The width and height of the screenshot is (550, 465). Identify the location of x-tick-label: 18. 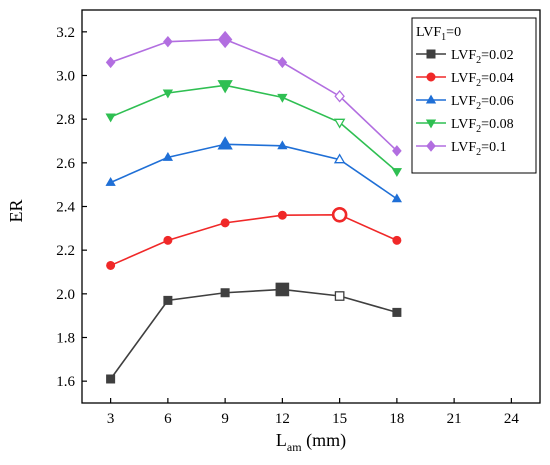
(396, 419).